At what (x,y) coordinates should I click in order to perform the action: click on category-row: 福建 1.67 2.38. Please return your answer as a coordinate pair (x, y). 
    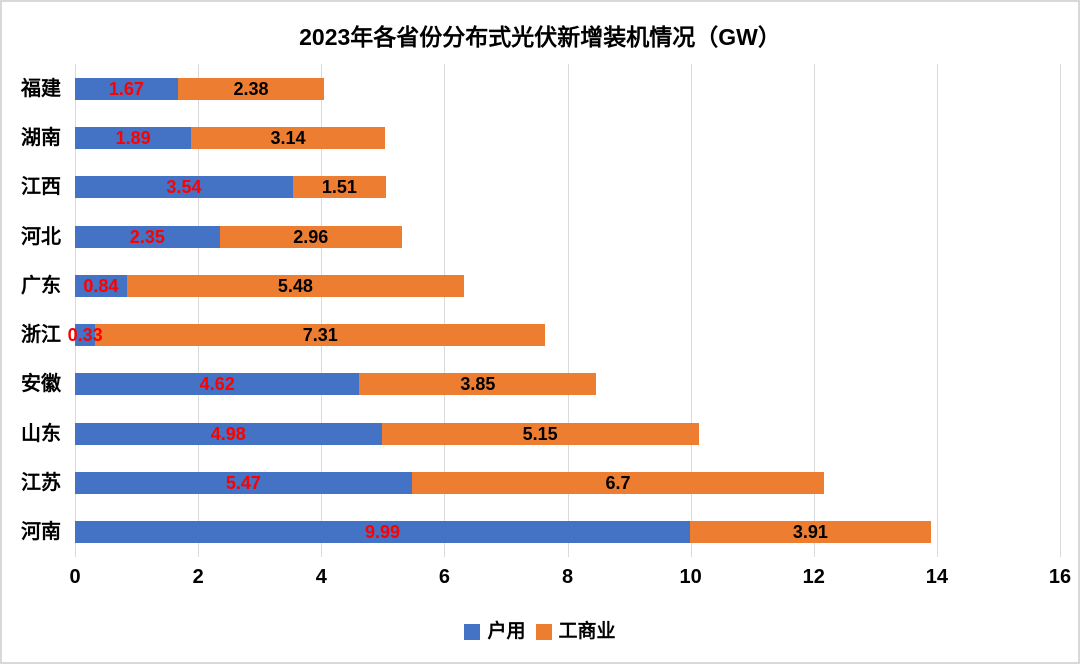
    Looking at the image, I should click on (540, 88).